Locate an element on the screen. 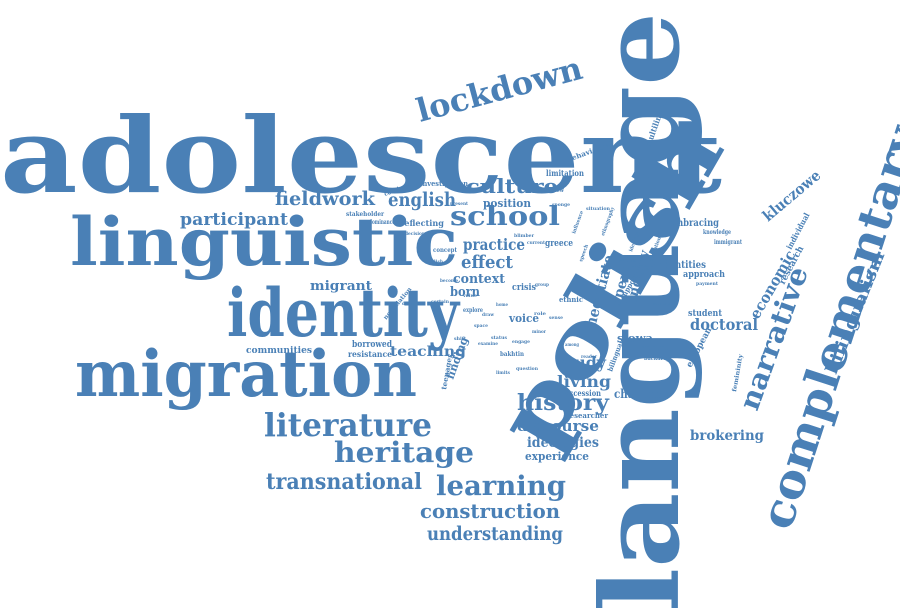  word-researcher: researcher is located at coordinates (587, 415).